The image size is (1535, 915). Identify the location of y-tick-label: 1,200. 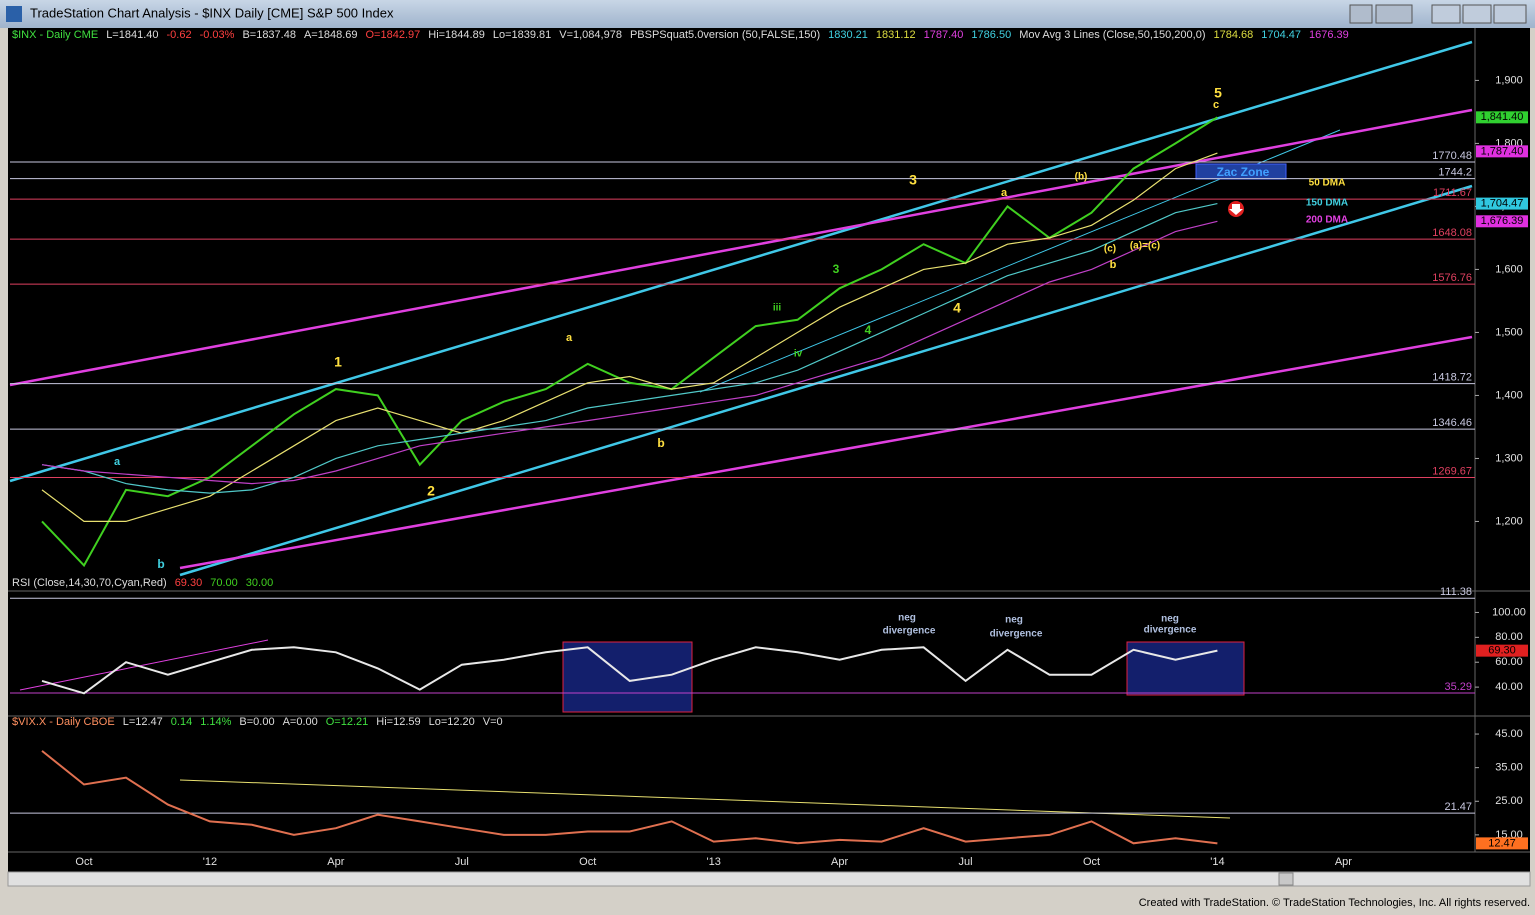
(1509, 521).